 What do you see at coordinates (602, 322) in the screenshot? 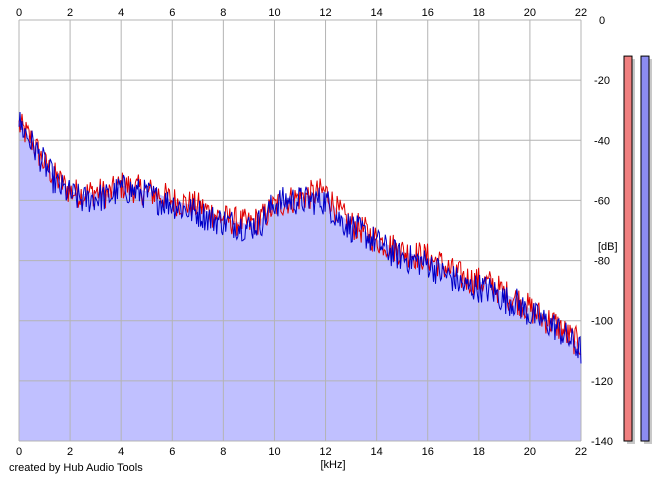
I see `y-tick-label: -100` at bounding box center [602, 322].